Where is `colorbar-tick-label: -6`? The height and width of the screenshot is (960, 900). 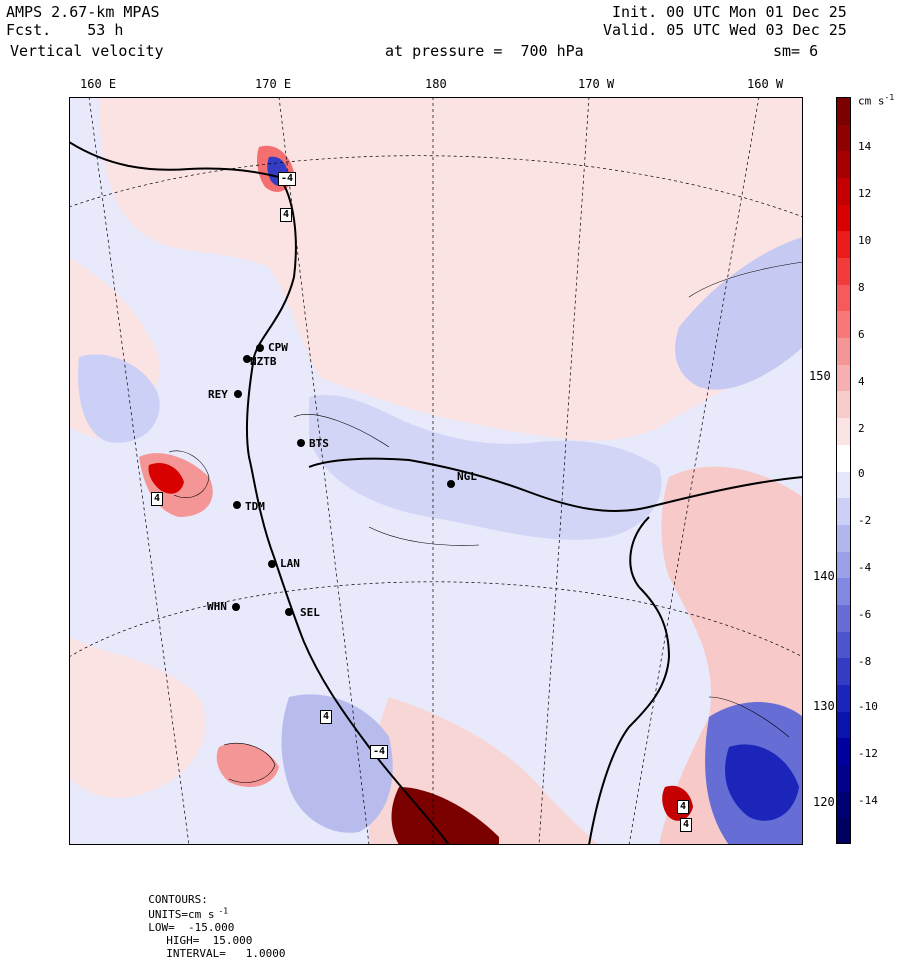
colorbar-tick-label: -6 is located at coordinates (865, 614).